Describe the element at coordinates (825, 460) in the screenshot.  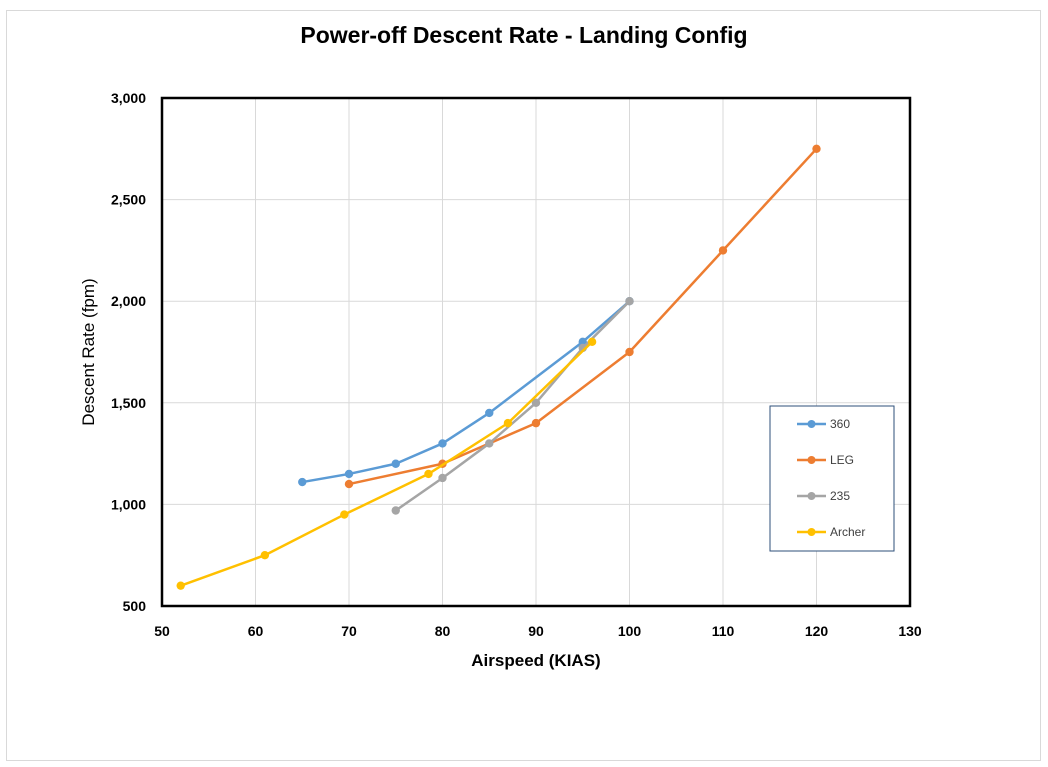
I see `legend-entry-leg: LEG` at that location.